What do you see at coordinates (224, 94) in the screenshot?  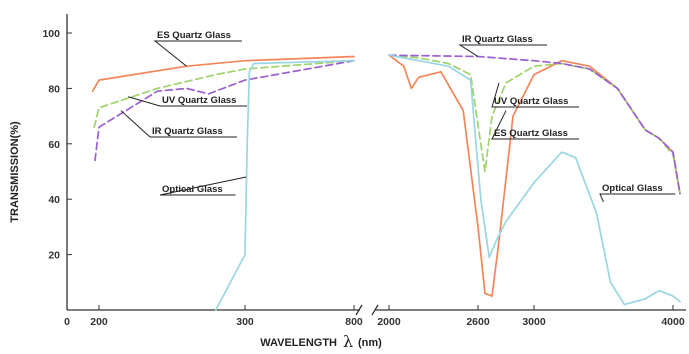 I see `uv-quartz-glass-line-uv-range` at bounding box center [224, 94].